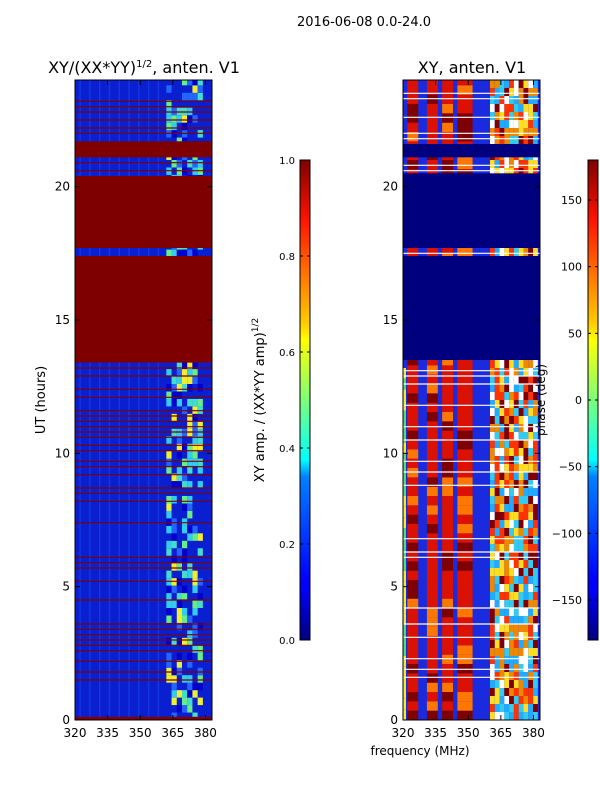  Describe the element at coordinates (468, 733) in the screenshot. I see `x-tick-label: 350` at that location.